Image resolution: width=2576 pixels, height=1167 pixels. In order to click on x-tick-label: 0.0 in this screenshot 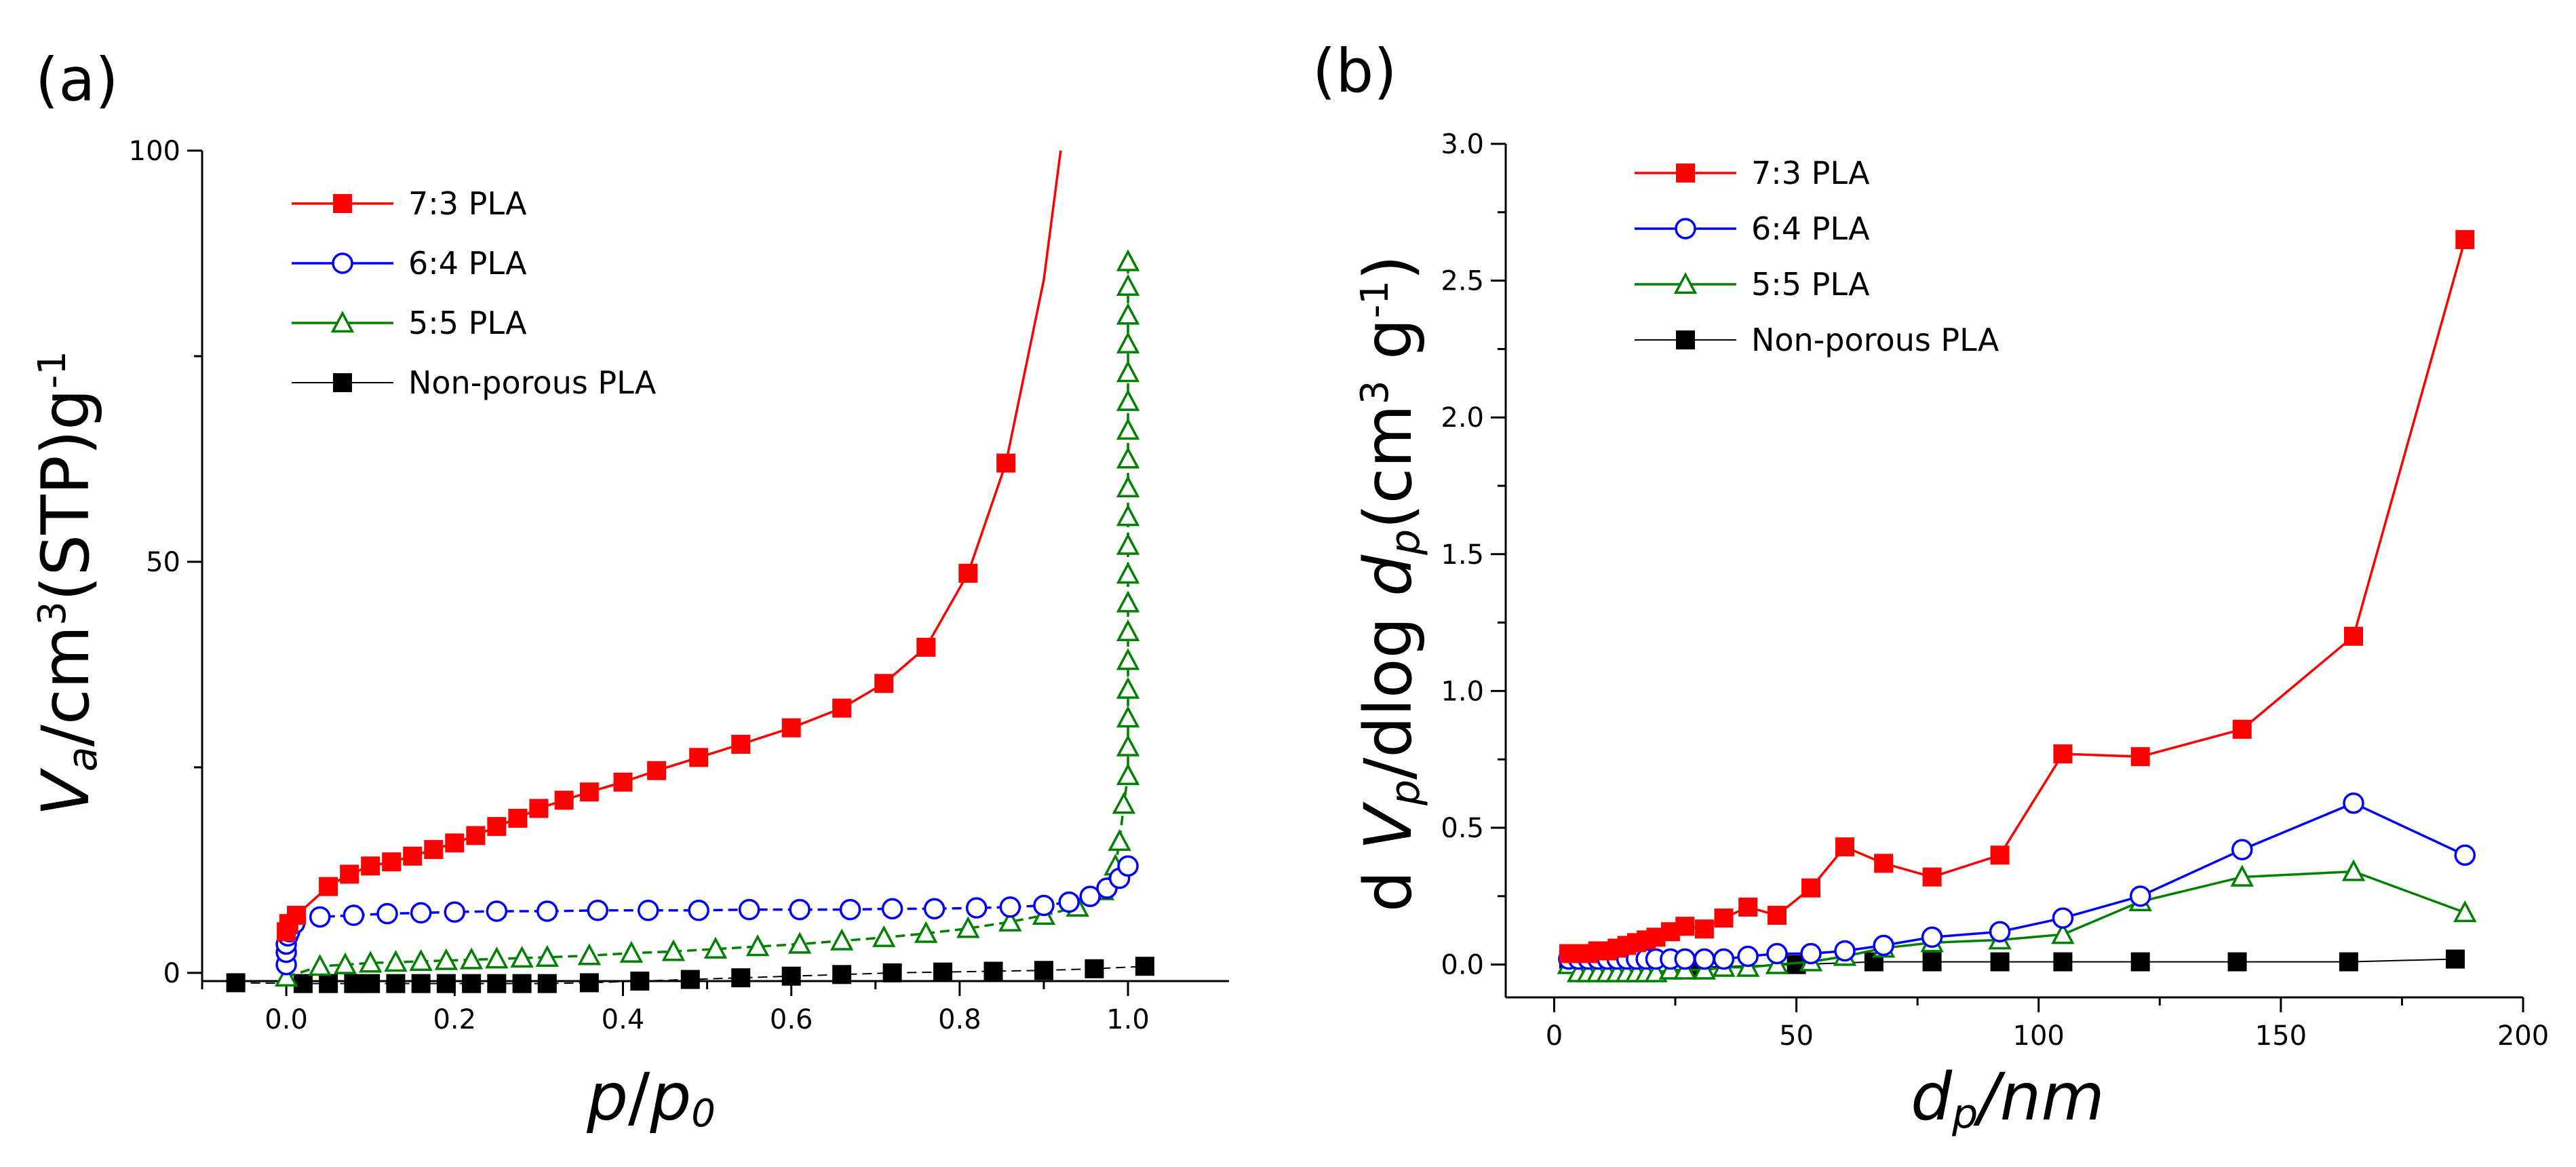, I will do `click(286, 1020)`.